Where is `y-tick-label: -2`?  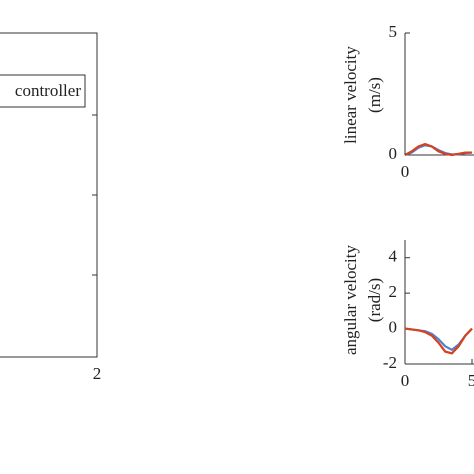 y-tick-label: -2 is located at coordinates (390, 362).